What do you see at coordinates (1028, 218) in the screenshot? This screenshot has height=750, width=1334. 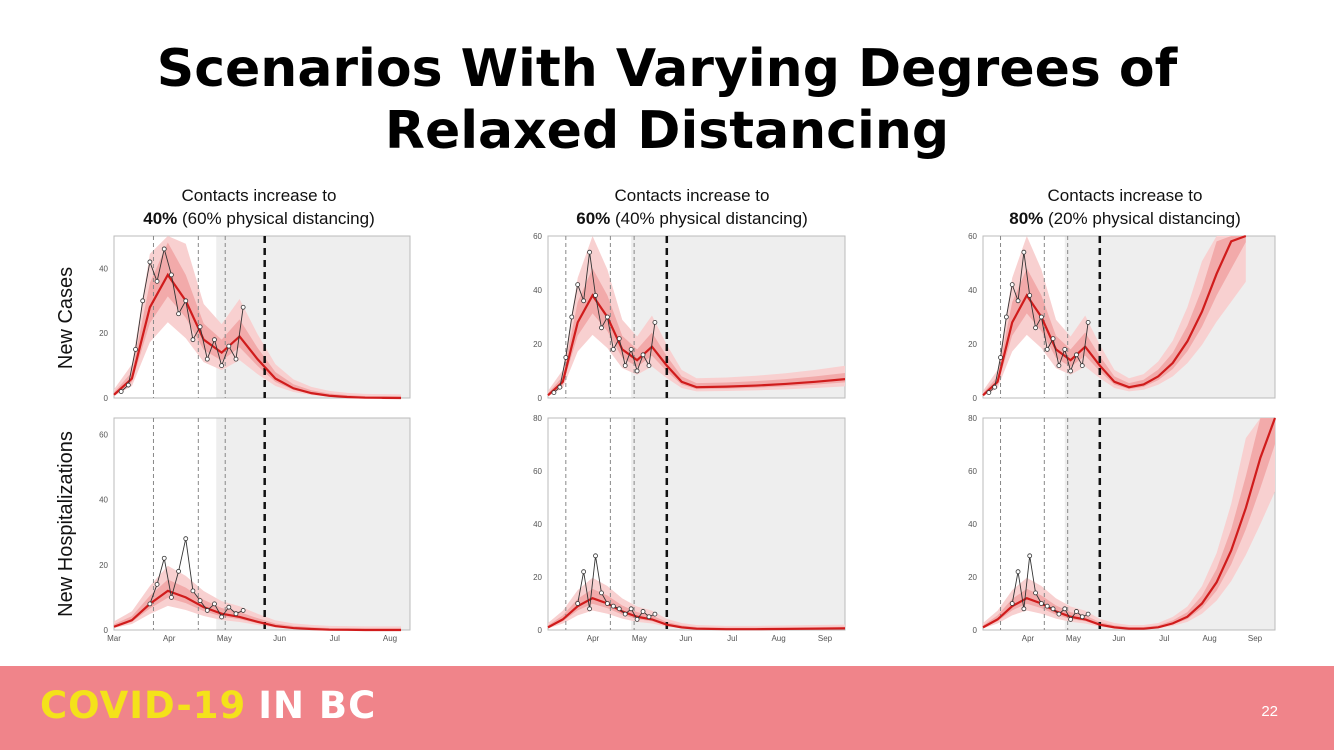 I see `chart-heading-percent: 80%` at bounding box center [1028, 218].